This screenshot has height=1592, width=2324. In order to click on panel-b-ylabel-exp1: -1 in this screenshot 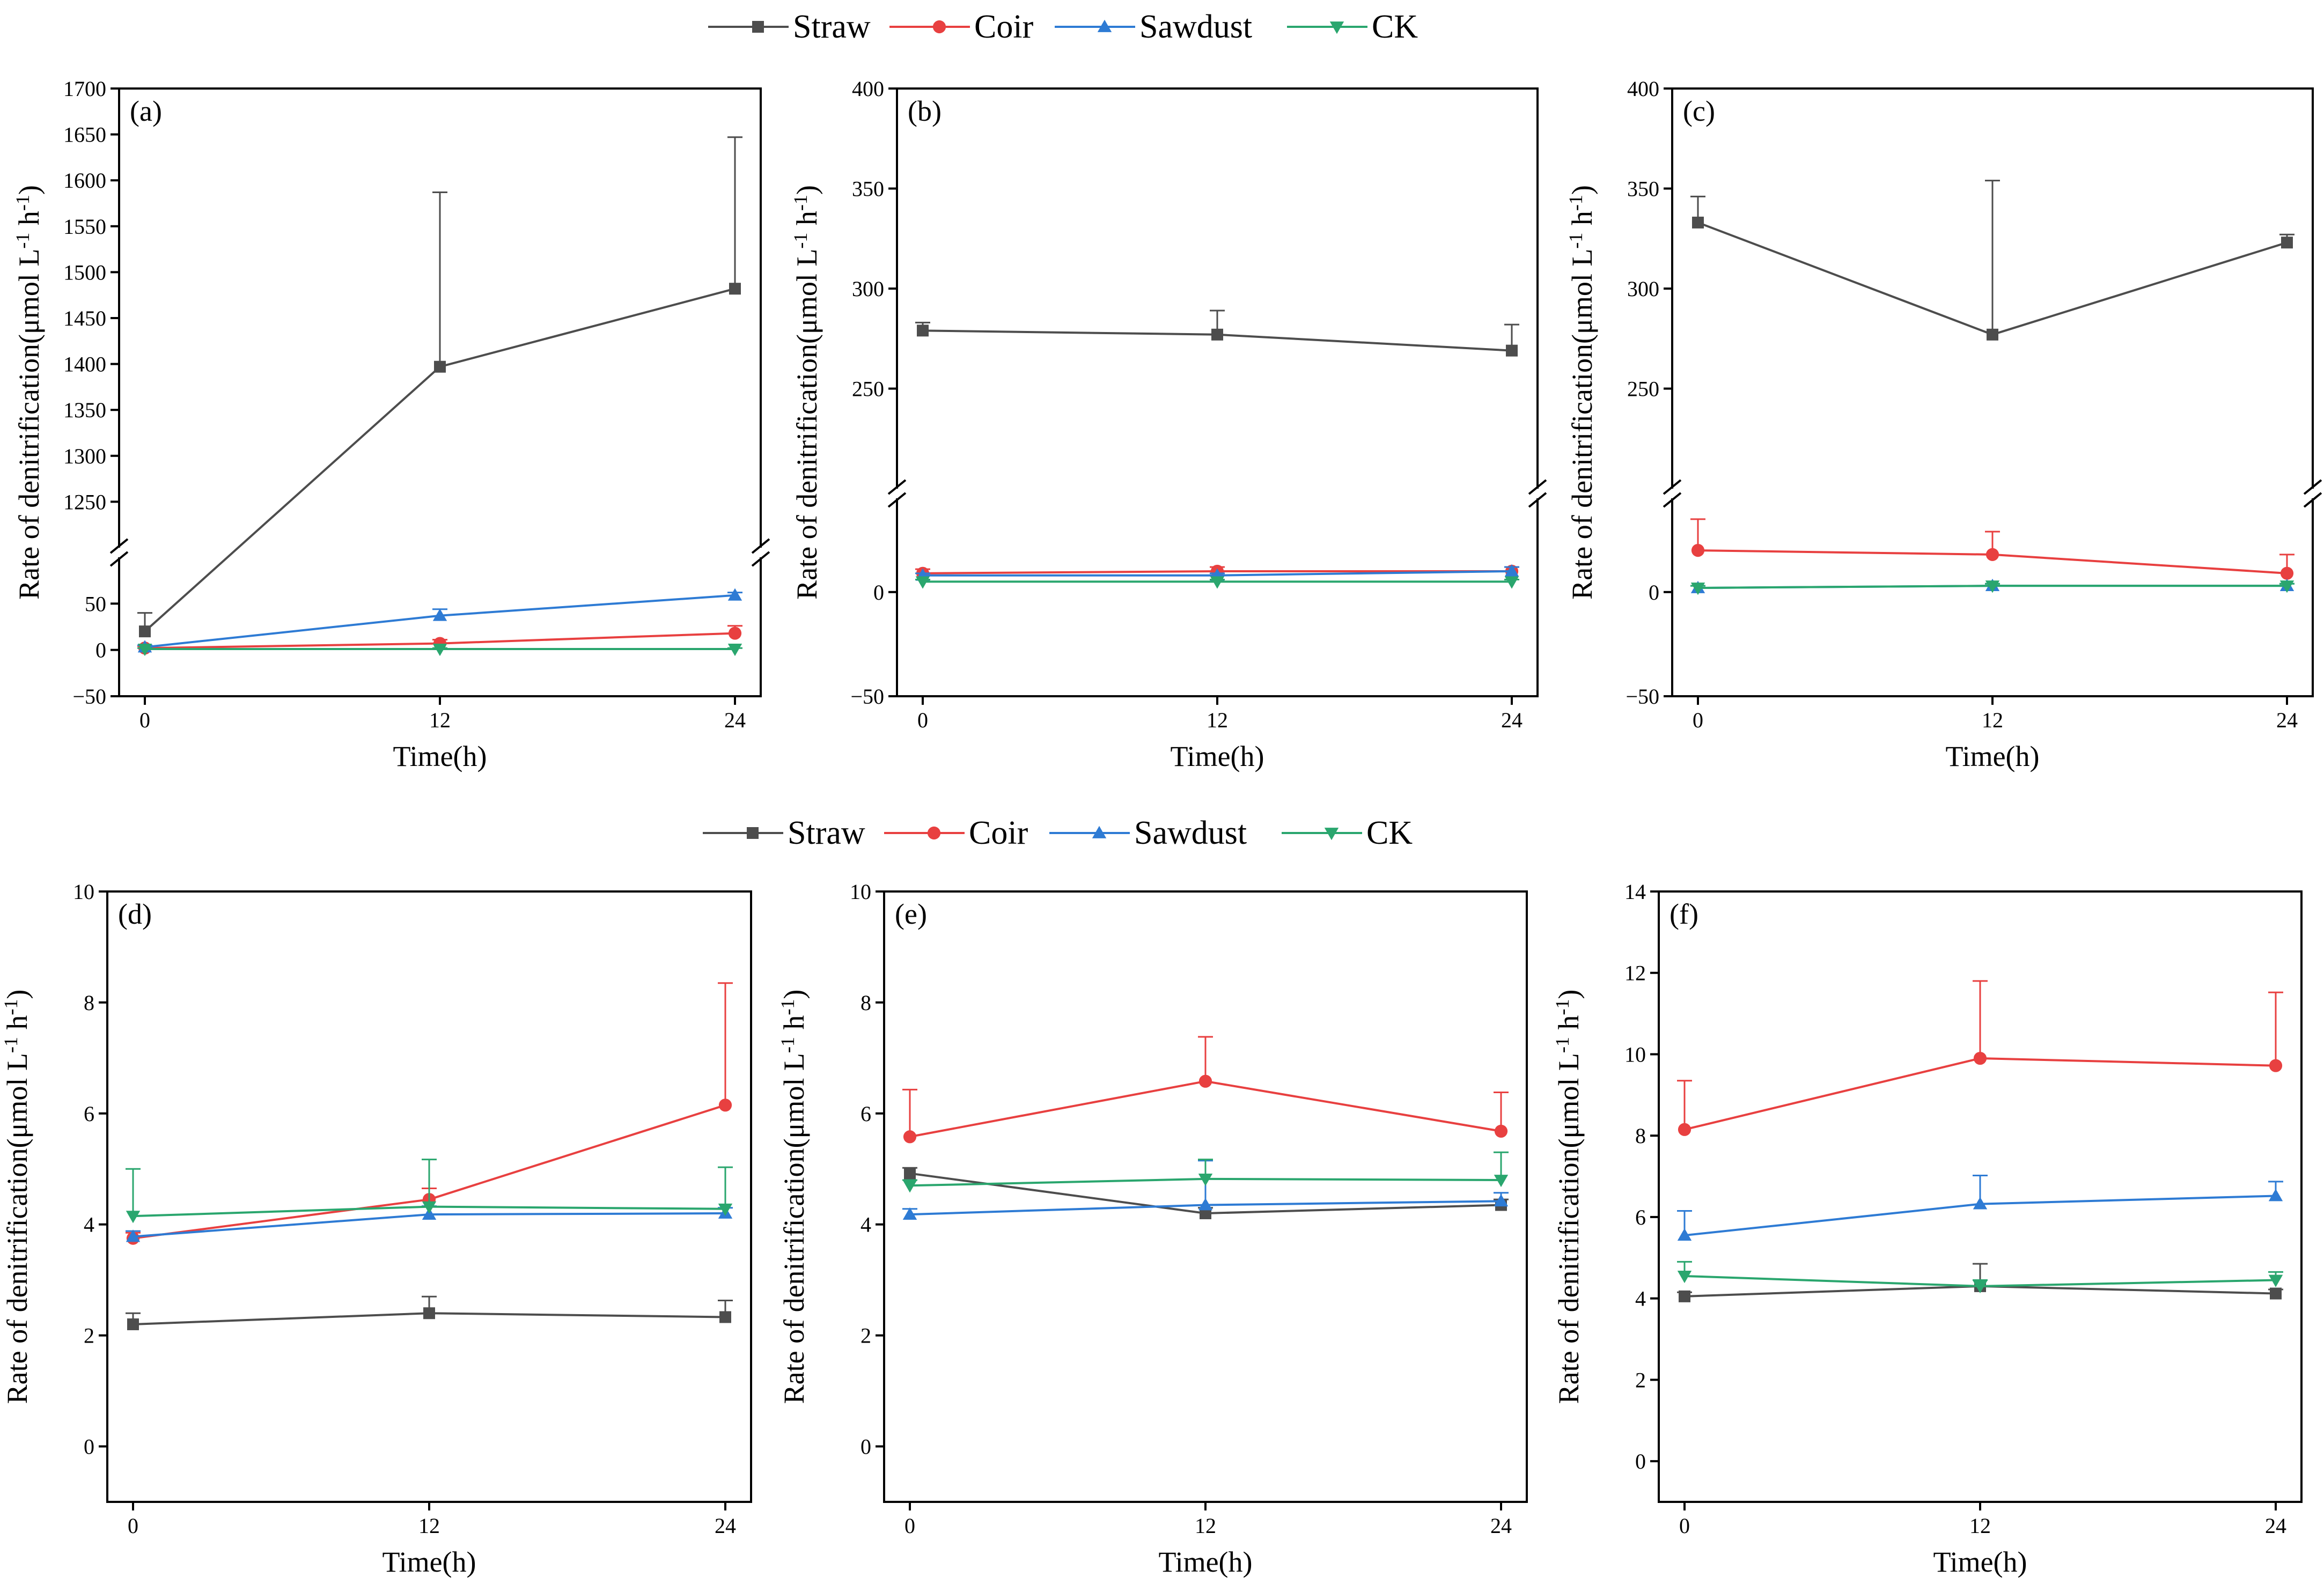, I will do `click(800, 241)`.